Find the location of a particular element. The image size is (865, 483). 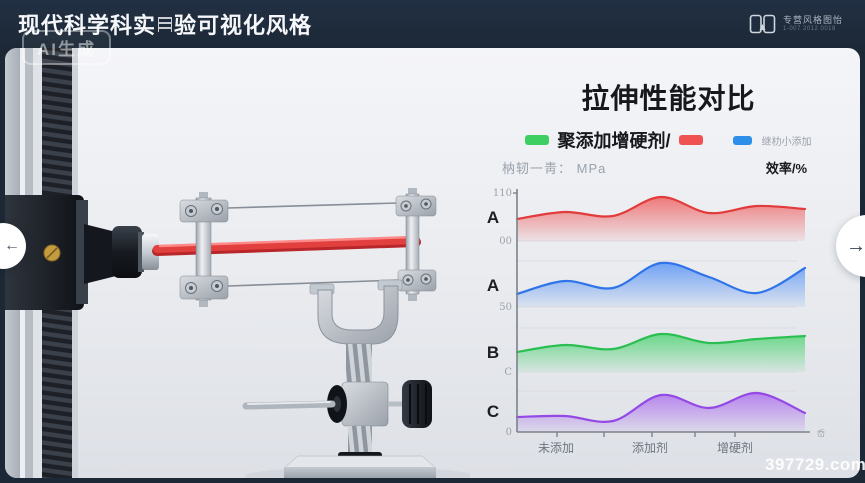

y-axis-unit-label: 枘轫一靑： MPa is located at coordinates (554, 168).